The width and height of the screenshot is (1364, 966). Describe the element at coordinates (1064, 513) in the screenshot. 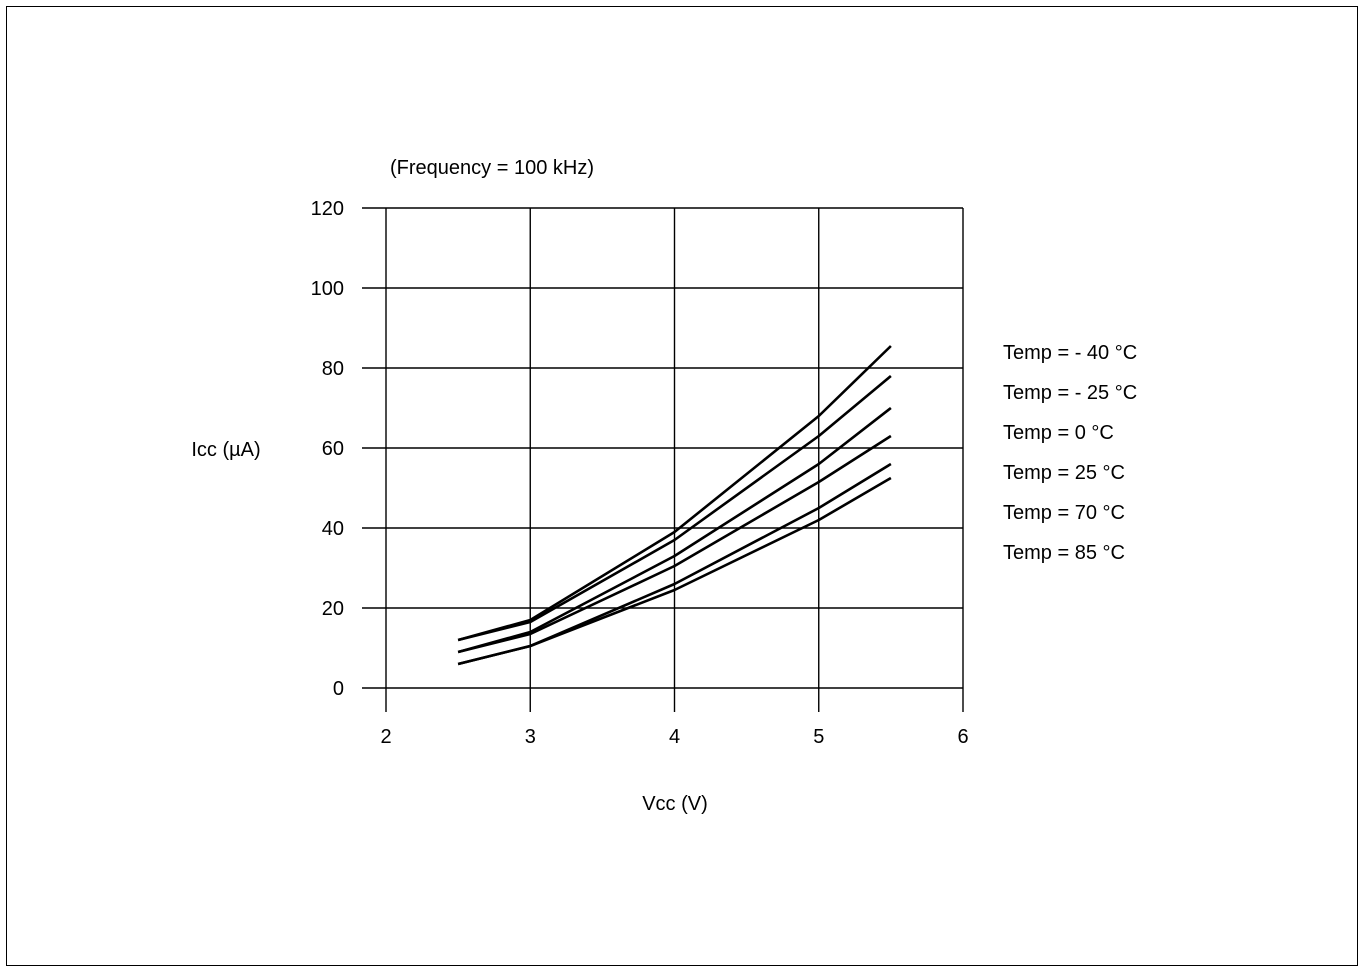

I see `legend-entry: Temp = 70 °C` at that location.